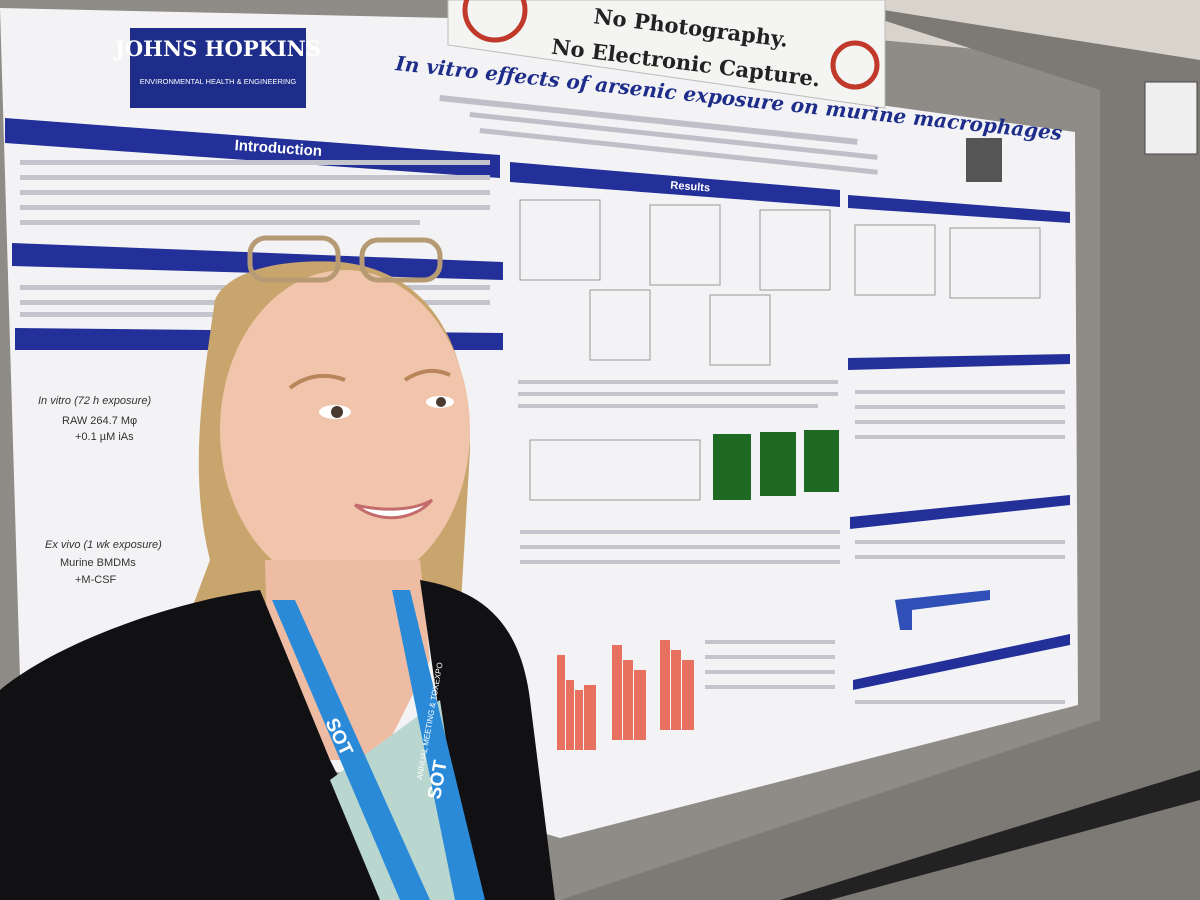 The image size is (1200, 900). I want to click on figure-panels, so click(780, 350).